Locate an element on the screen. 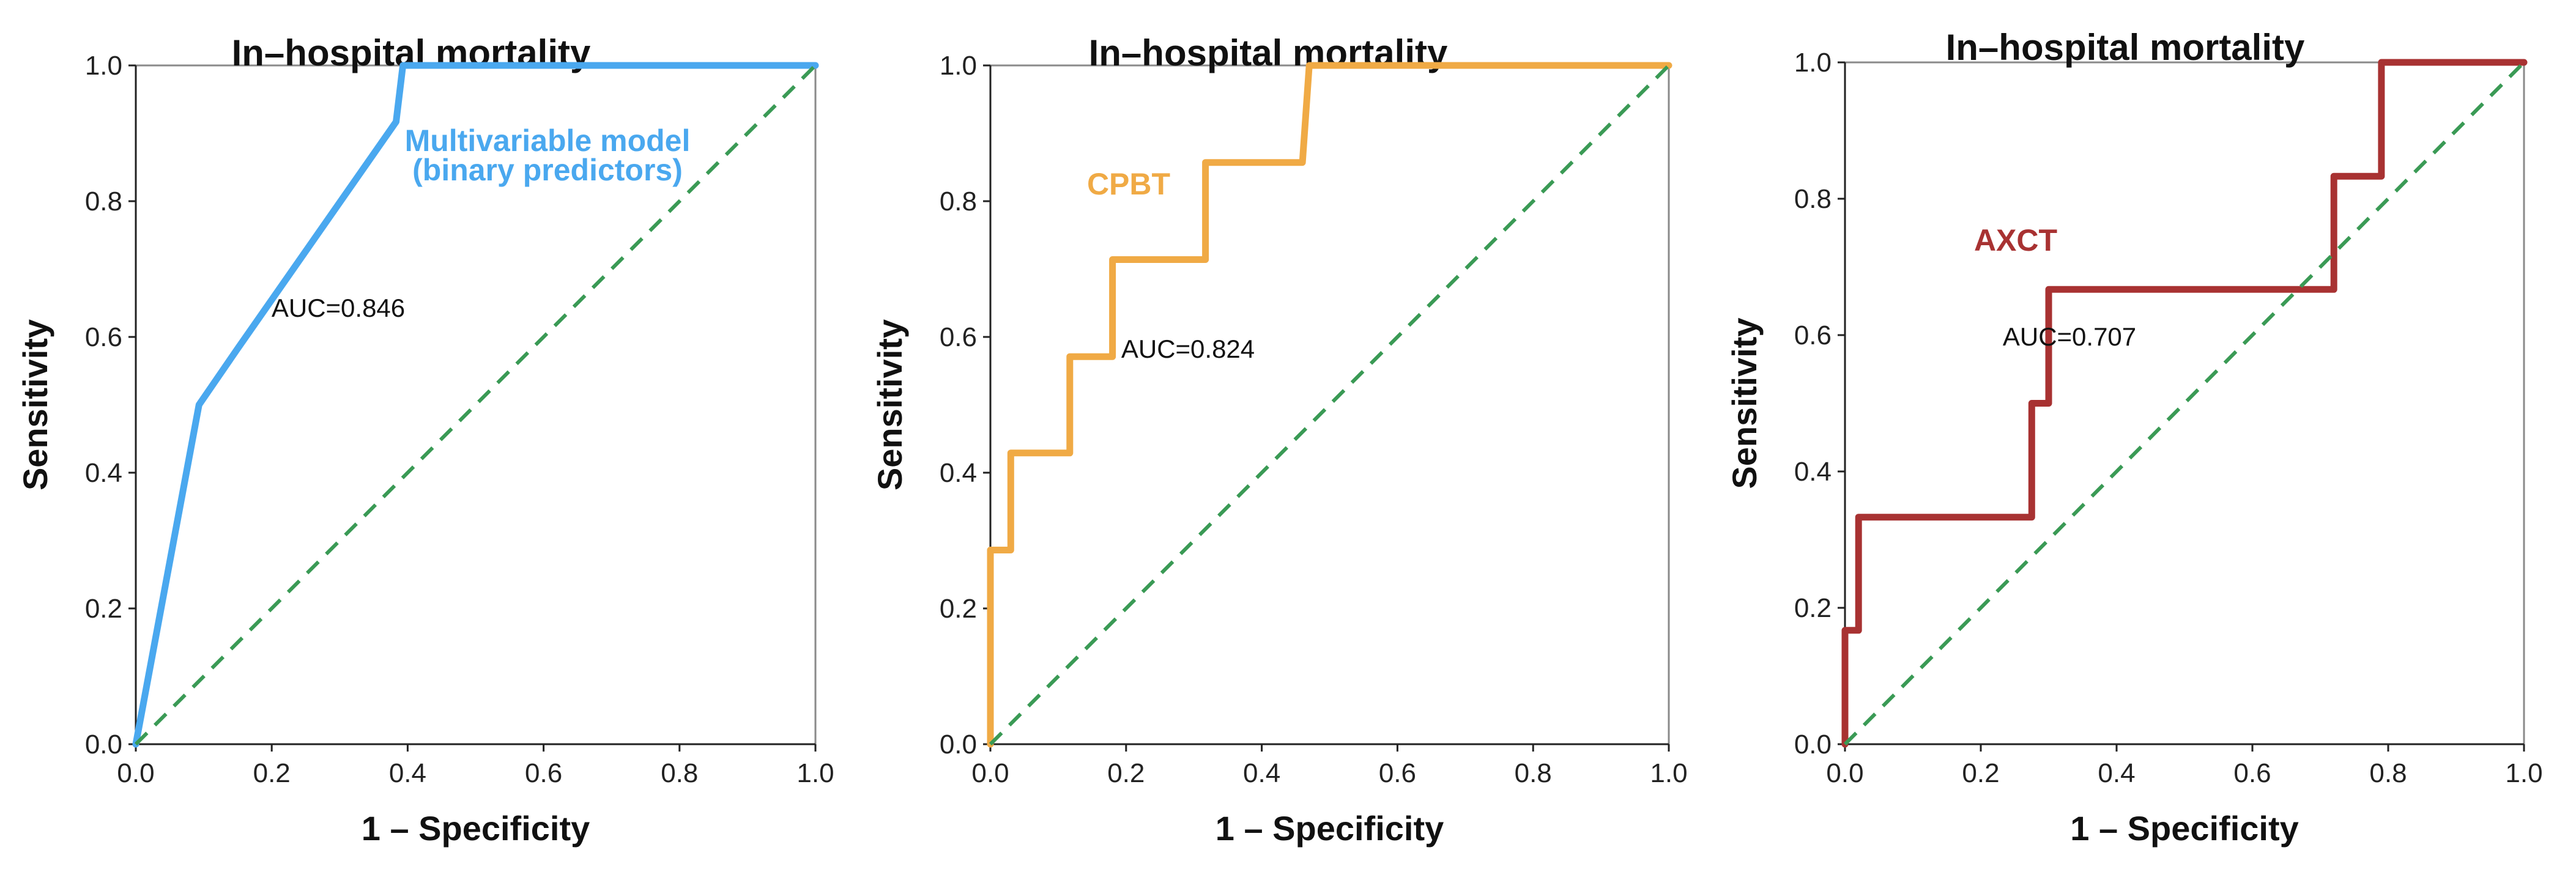  chart-title: In–hospital mortality is located at coordinates (2125, 47).